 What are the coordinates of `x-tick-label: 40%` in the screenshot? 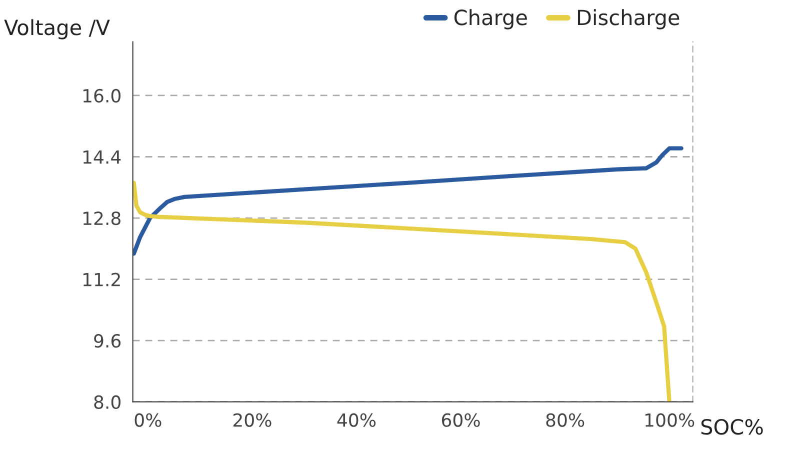 It's located at (356, 420).